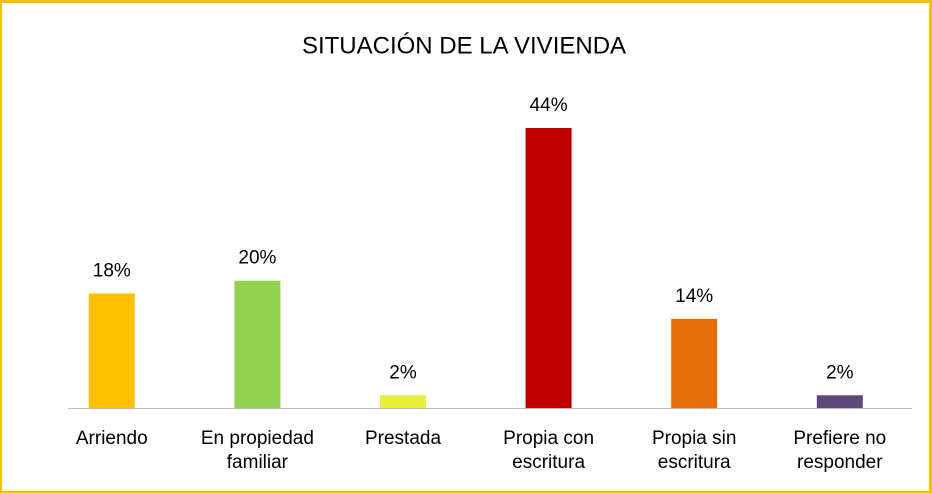  What do you see at coordinates (549, 105) in the screenshot?
I see `value-label: 44%` at bounding box center [549, 105].